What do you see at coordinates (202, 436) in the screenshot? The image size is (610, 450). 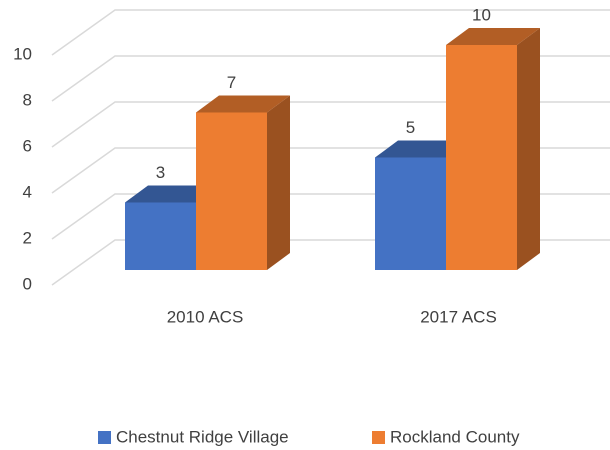 I see `legend-label: Chestnut Ridge Village` at bounding box center [202, 436].